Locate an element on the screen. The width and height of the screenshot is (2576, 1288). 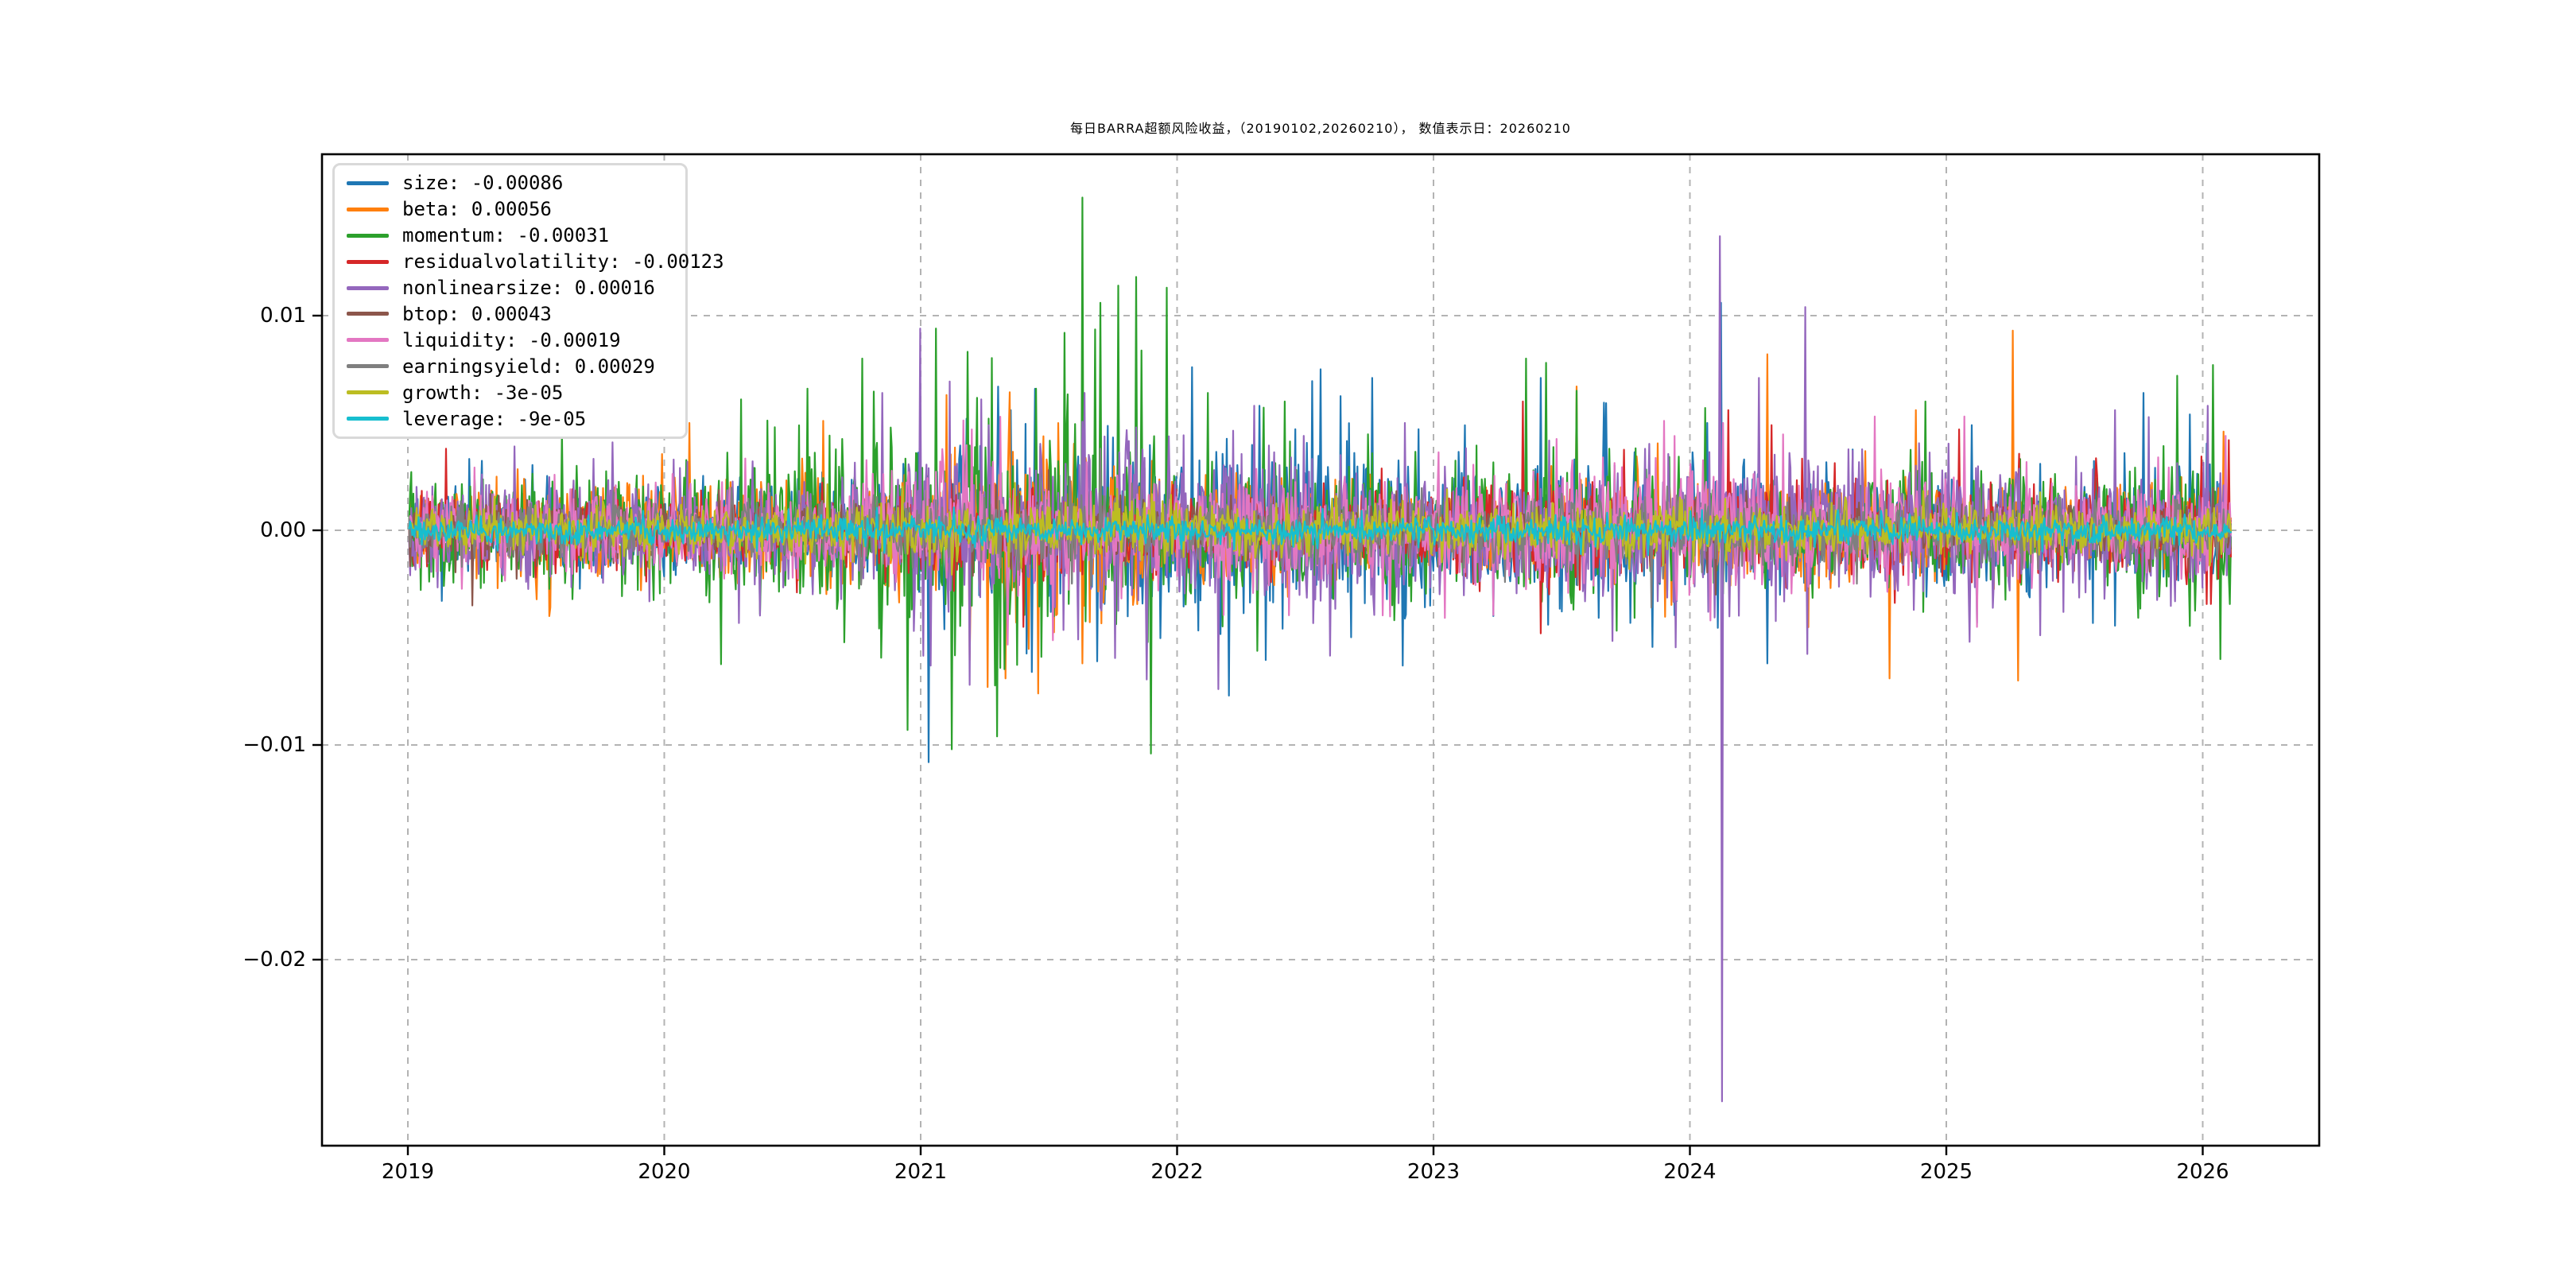
legend-label: momentum: -0.00031 is located at coordinates (506, 236).